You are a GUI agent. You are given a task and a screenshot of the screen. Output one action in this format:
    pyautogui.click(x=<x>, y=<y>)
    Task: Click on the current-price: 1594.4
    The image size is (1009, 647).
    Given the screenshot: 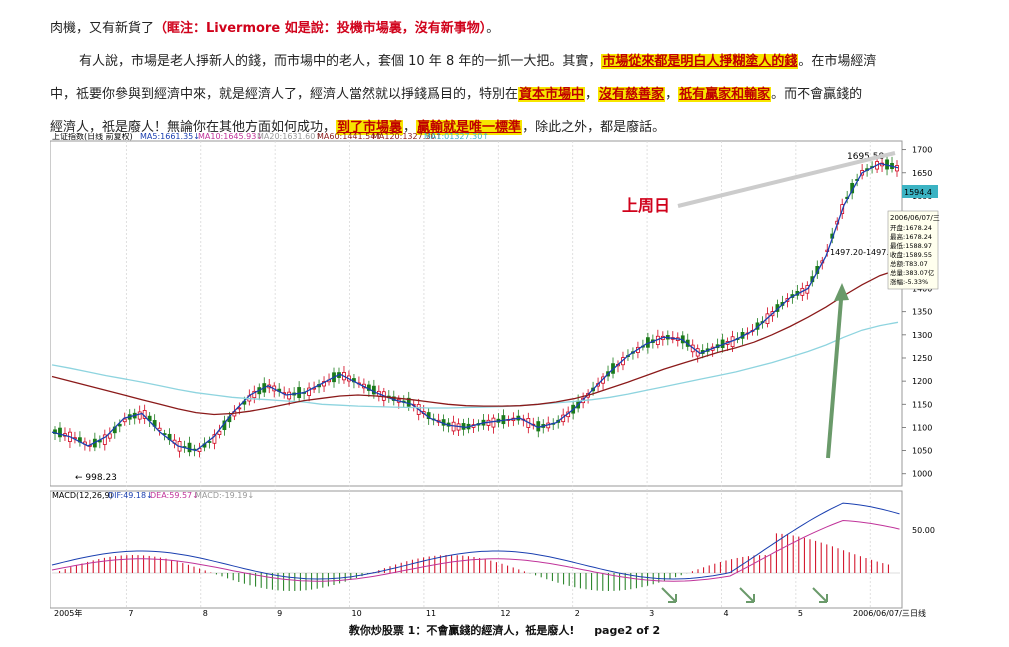 What is the action you would take?
    pyautogui.click(x=918, y=192)
    